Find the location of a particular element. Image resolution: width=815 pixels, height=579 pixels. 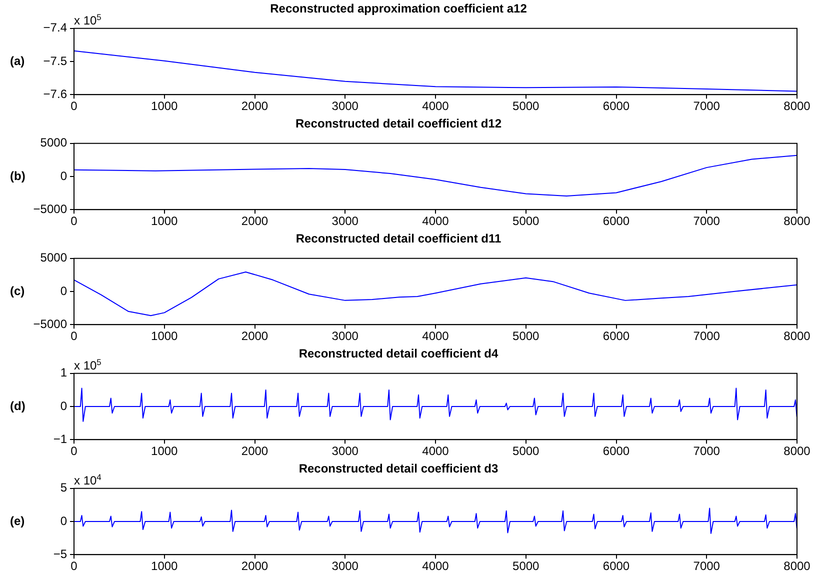

y-axis-title: (a) is located at coordinates (17, 61).